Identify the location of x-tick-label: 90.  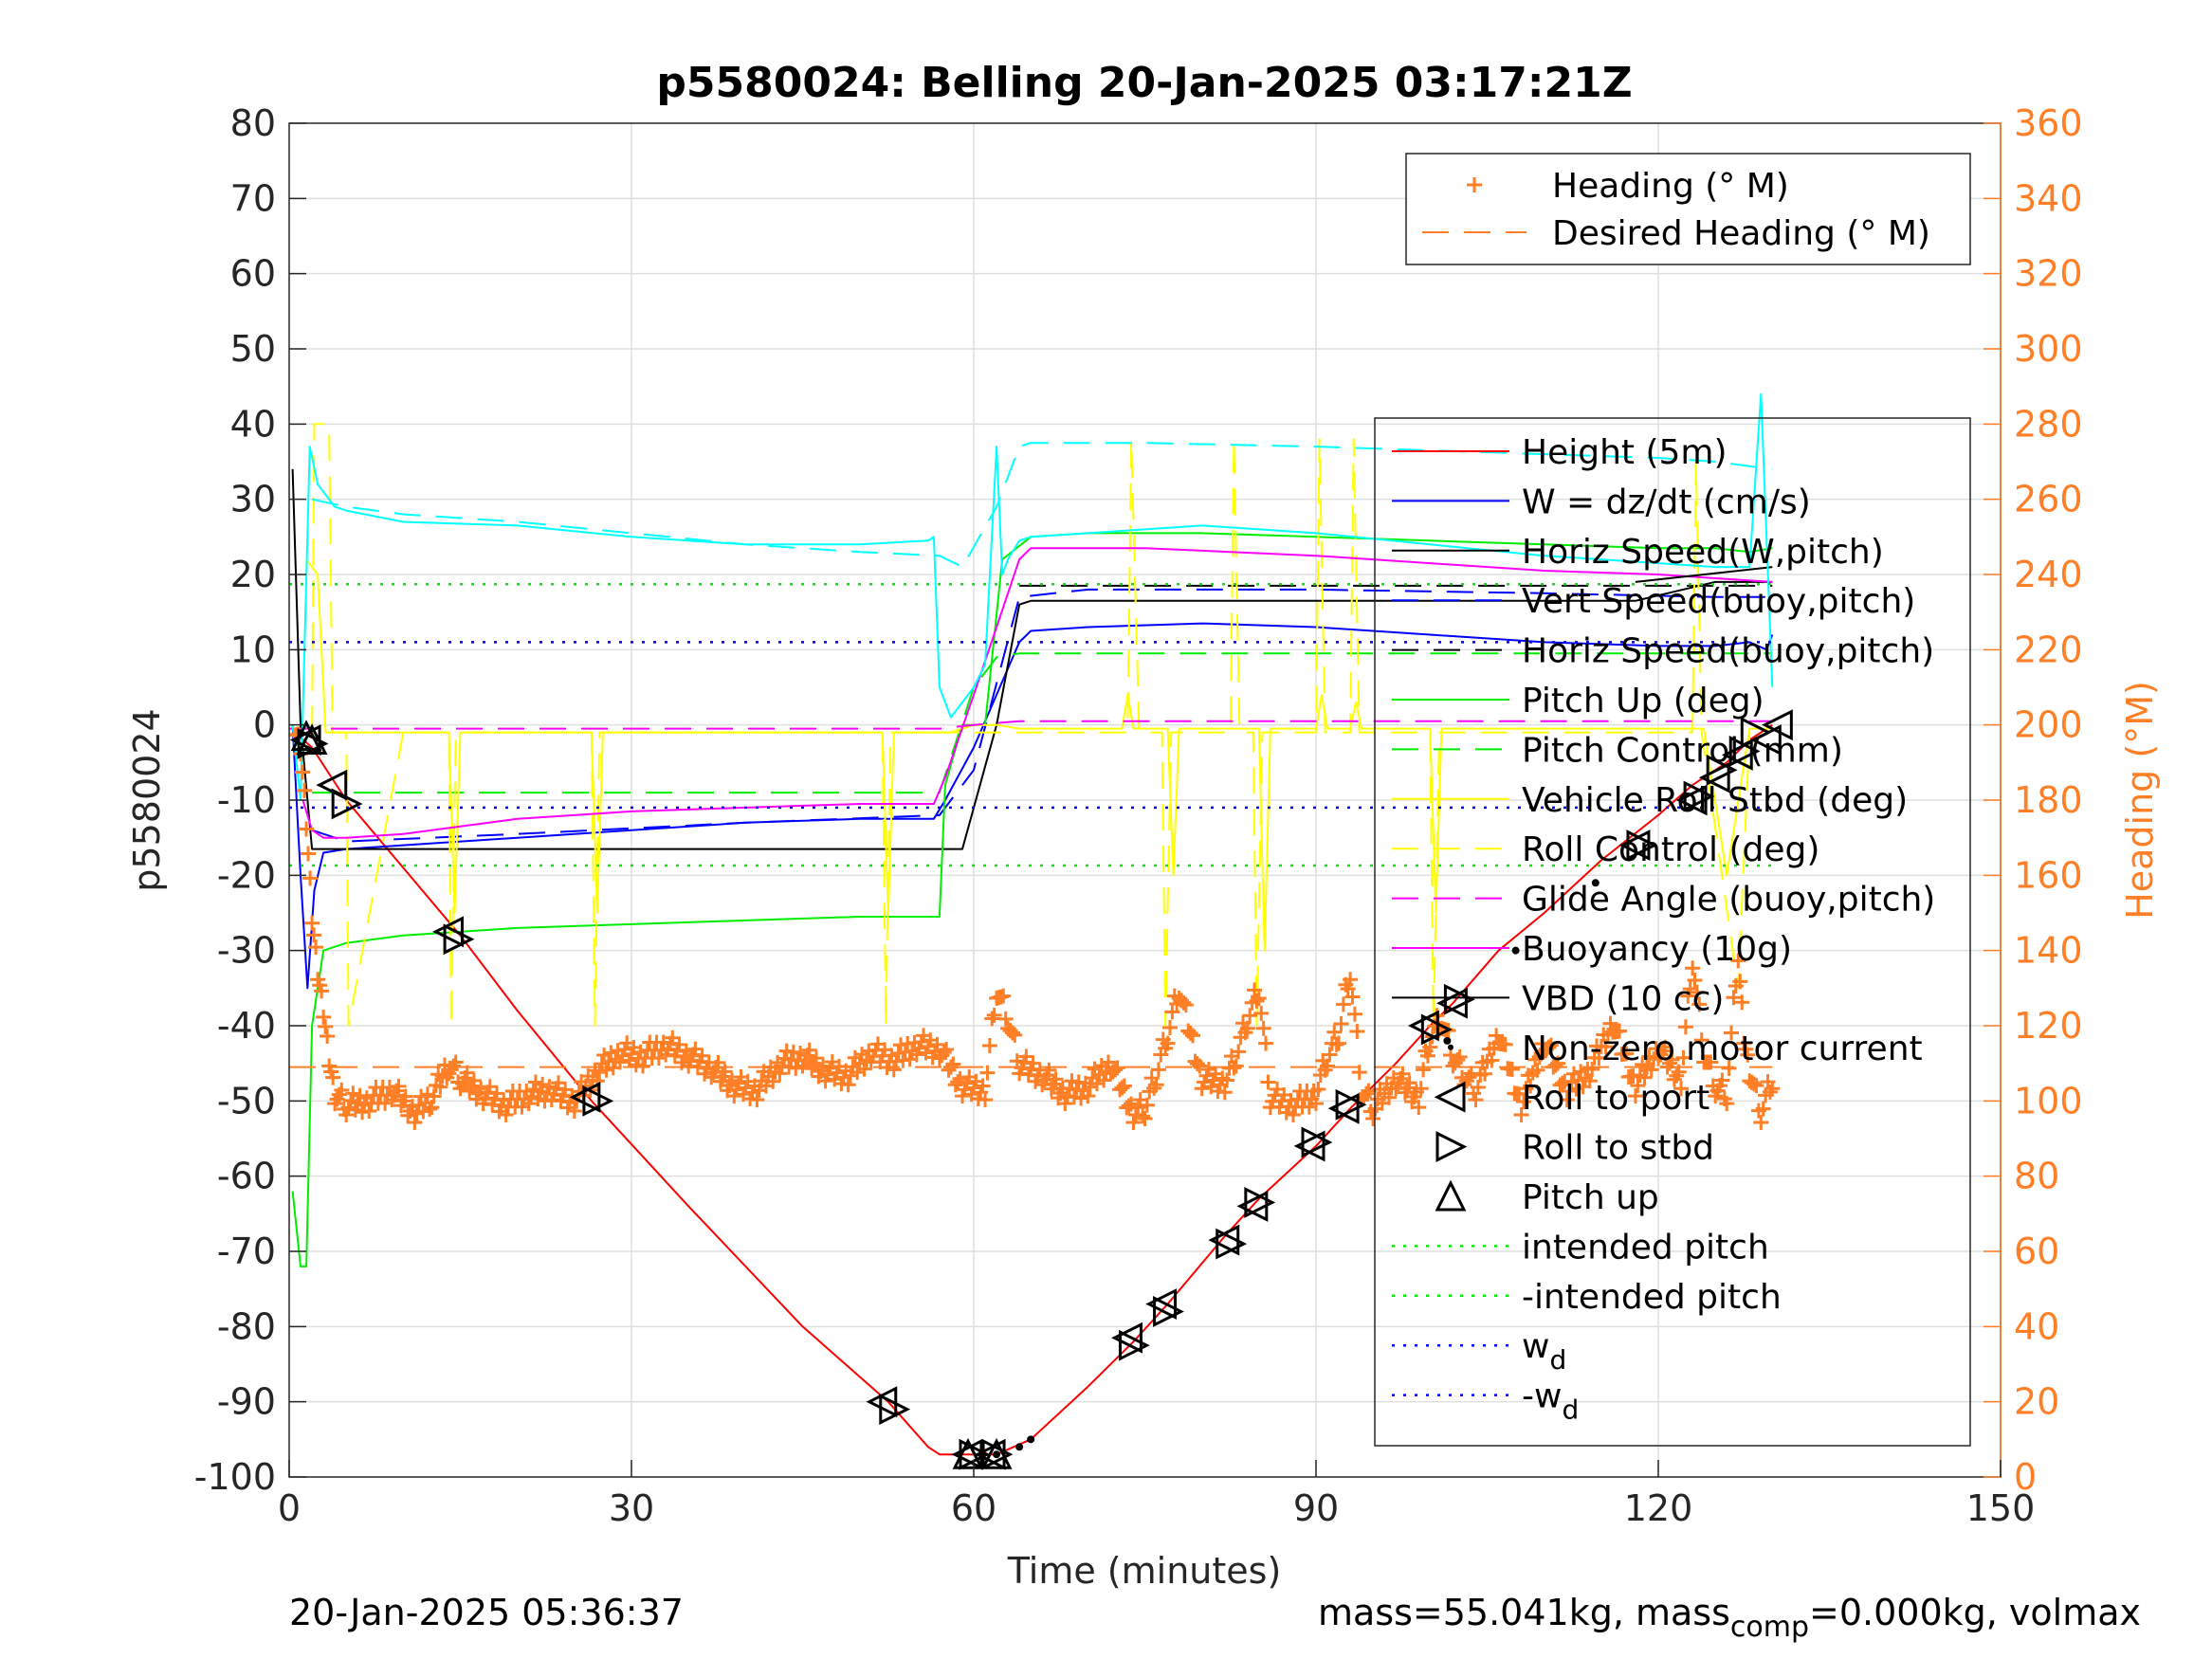
(1316, 1508).